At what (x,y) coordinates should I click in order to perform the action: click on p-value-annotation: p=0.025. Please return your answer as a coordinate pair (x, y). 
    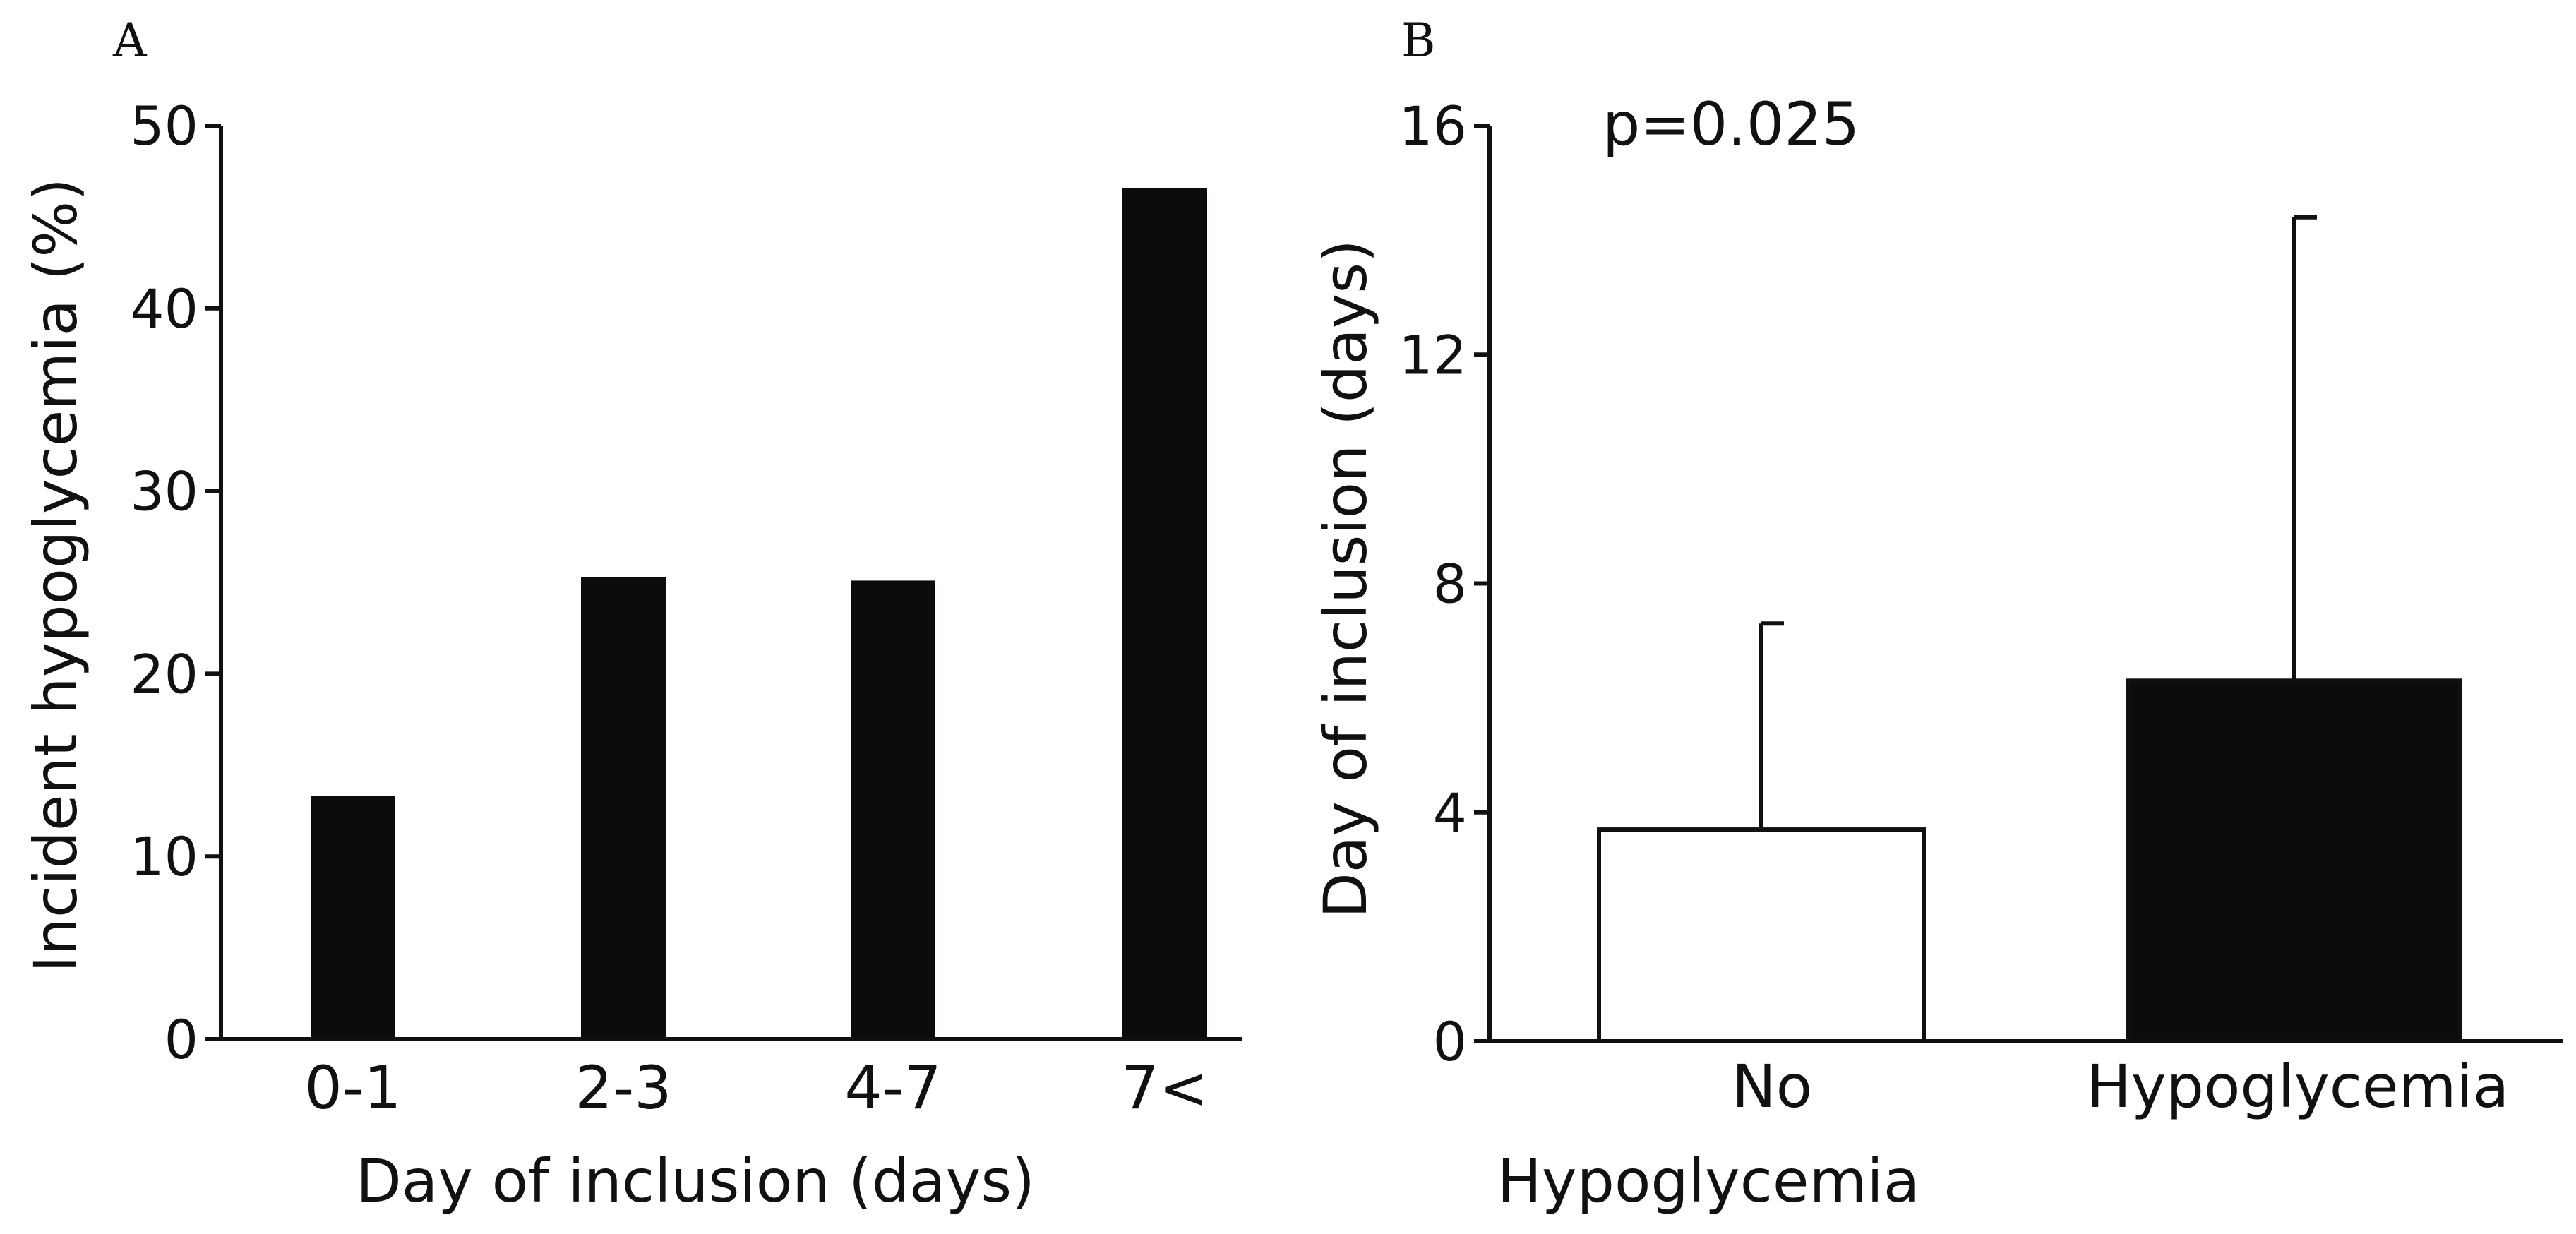
    Looking at the image, I should click on (1730, 124).